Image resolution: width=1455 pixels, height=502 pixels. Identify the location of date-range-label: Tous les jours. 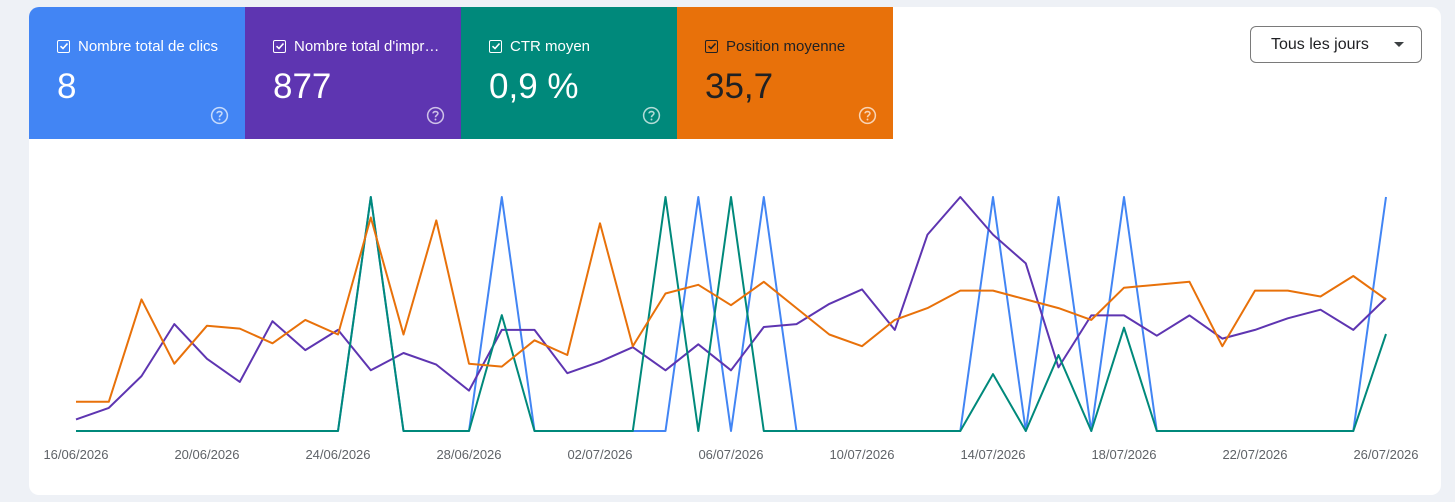
(1320, 44).